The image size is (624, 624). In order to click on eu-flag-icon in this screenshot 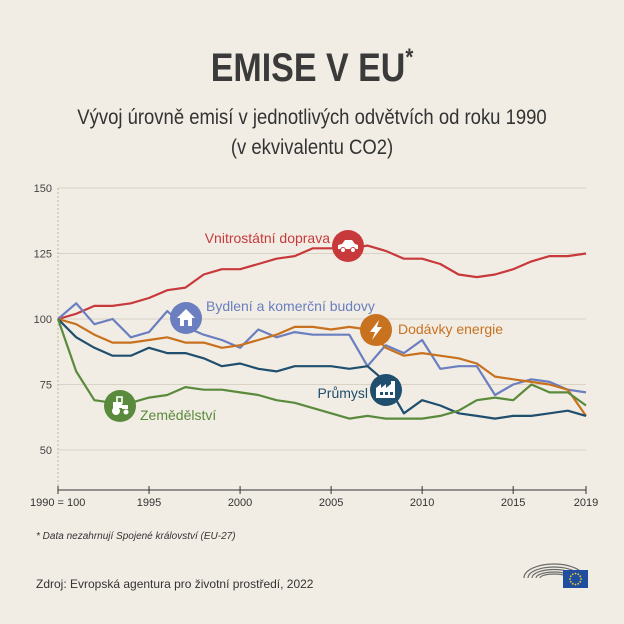, I will do `click(575, 579)`.